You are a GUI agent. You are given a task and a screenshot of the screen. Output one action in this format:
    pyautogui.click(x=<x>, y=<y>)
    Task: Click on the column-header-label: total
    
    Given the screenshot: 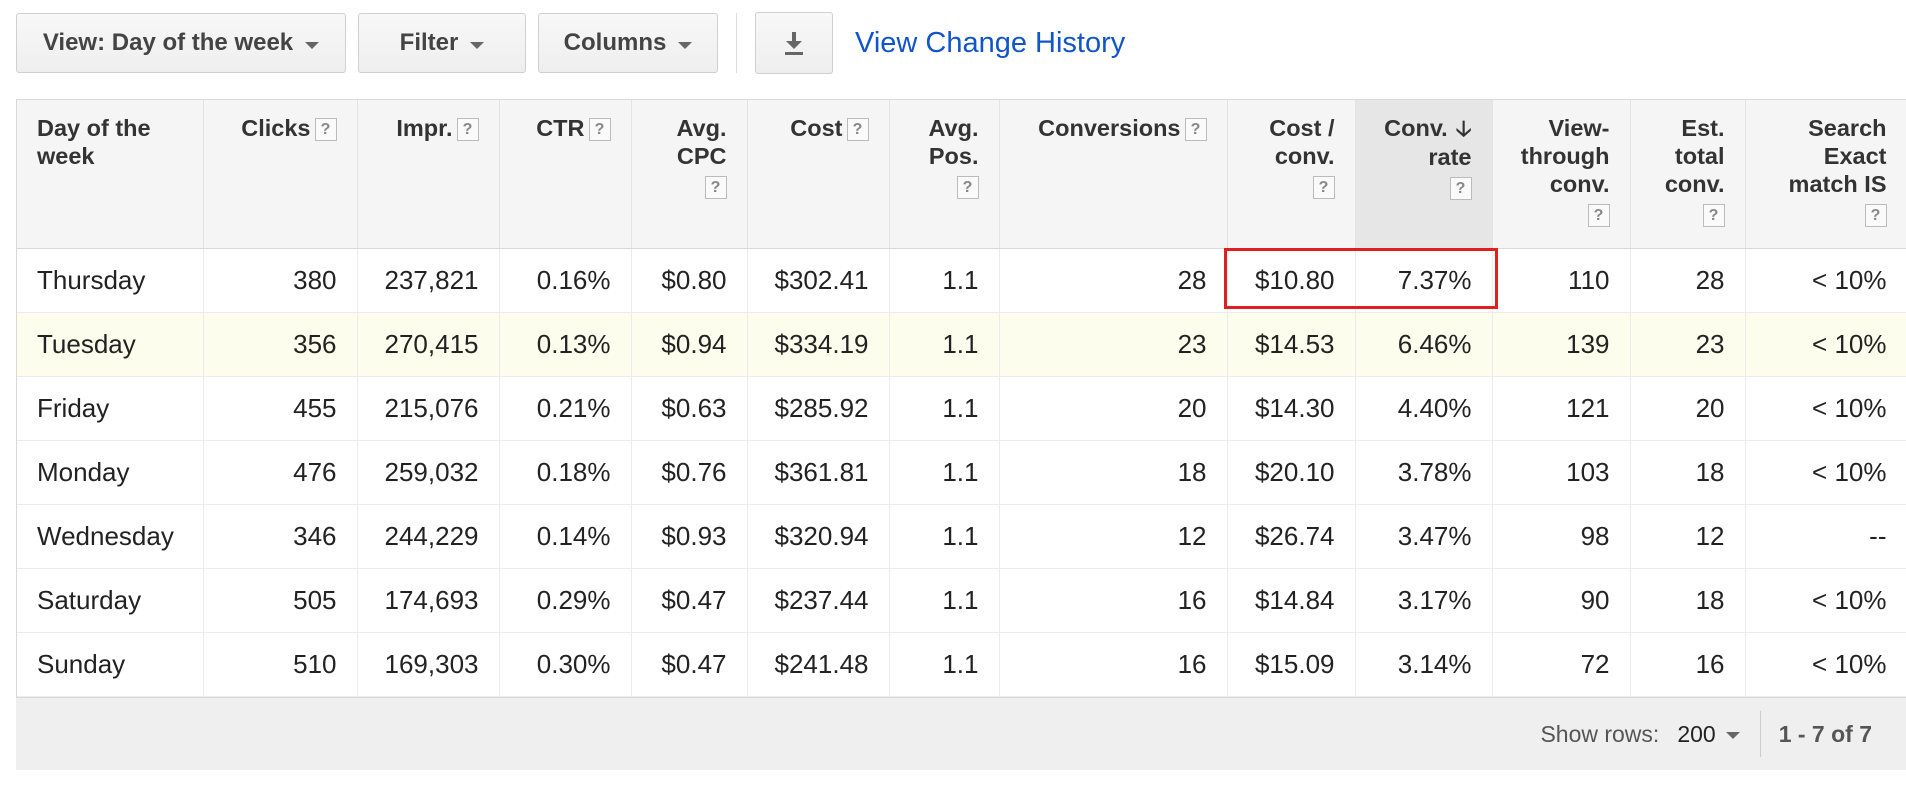 What is the action you would take?
    pyautogui.click(x=1699, y=156)
    